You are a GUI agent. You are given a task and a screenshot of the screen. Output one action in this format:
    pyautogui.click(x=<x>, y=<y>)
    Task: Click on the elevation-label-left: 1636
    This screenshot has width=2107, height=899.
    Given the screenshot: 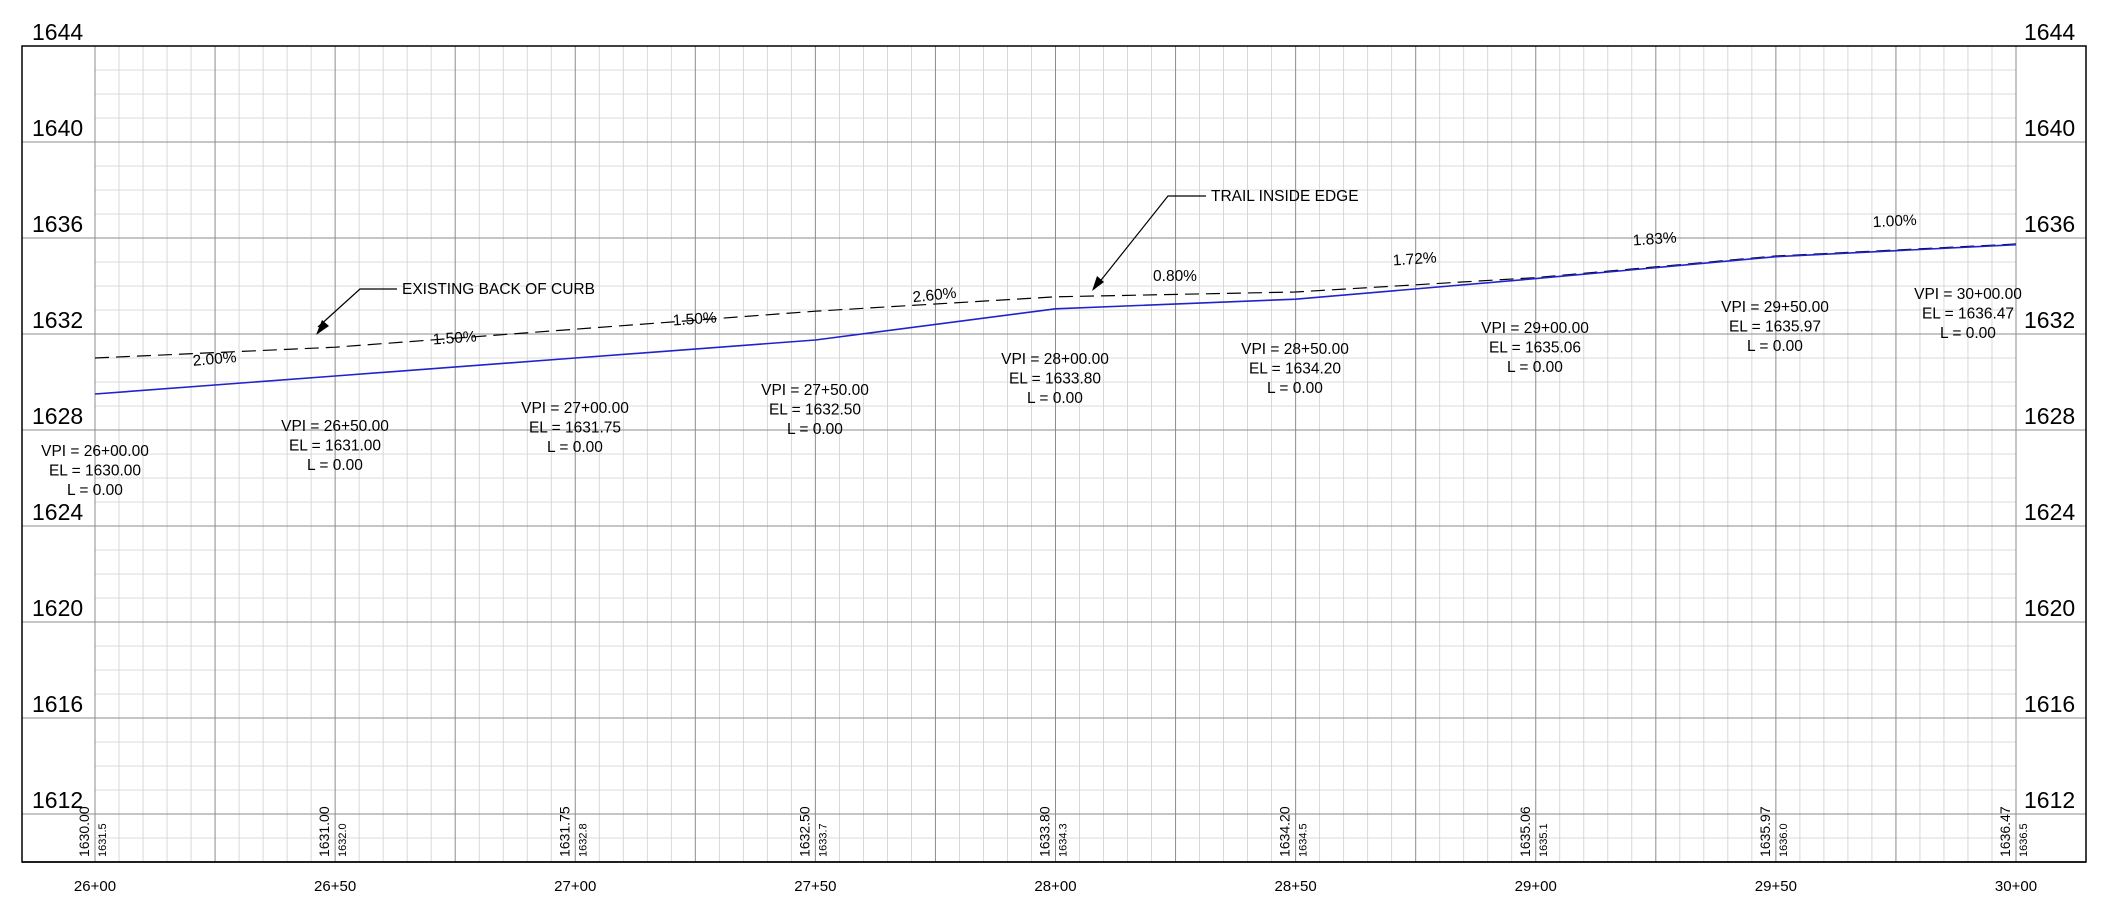 What is the action you would take?
    pyautogui.click(x=57, y=224)
    